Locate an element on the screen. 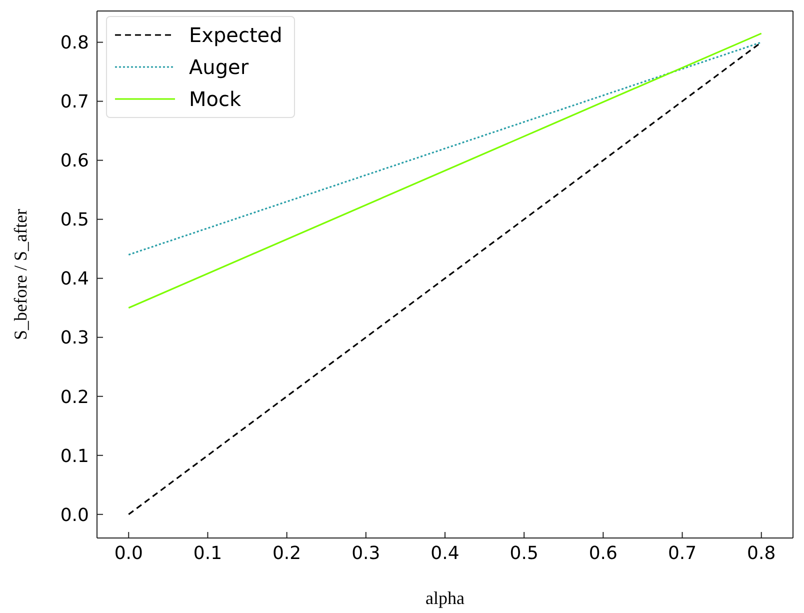 This screenshot has height=613, width=804. x-tick-label: 0.3 is located at coordinates (366, 553).